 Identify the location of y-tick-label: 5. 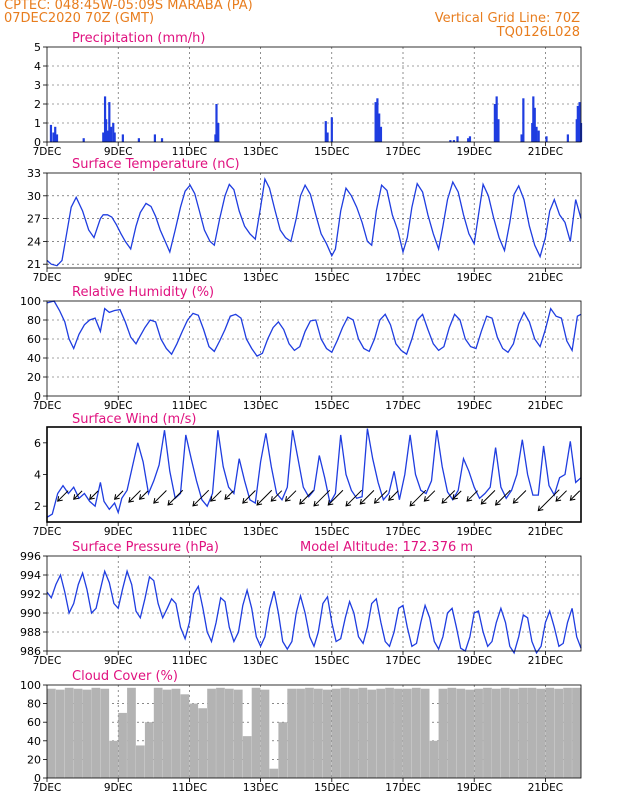
(37, 47).